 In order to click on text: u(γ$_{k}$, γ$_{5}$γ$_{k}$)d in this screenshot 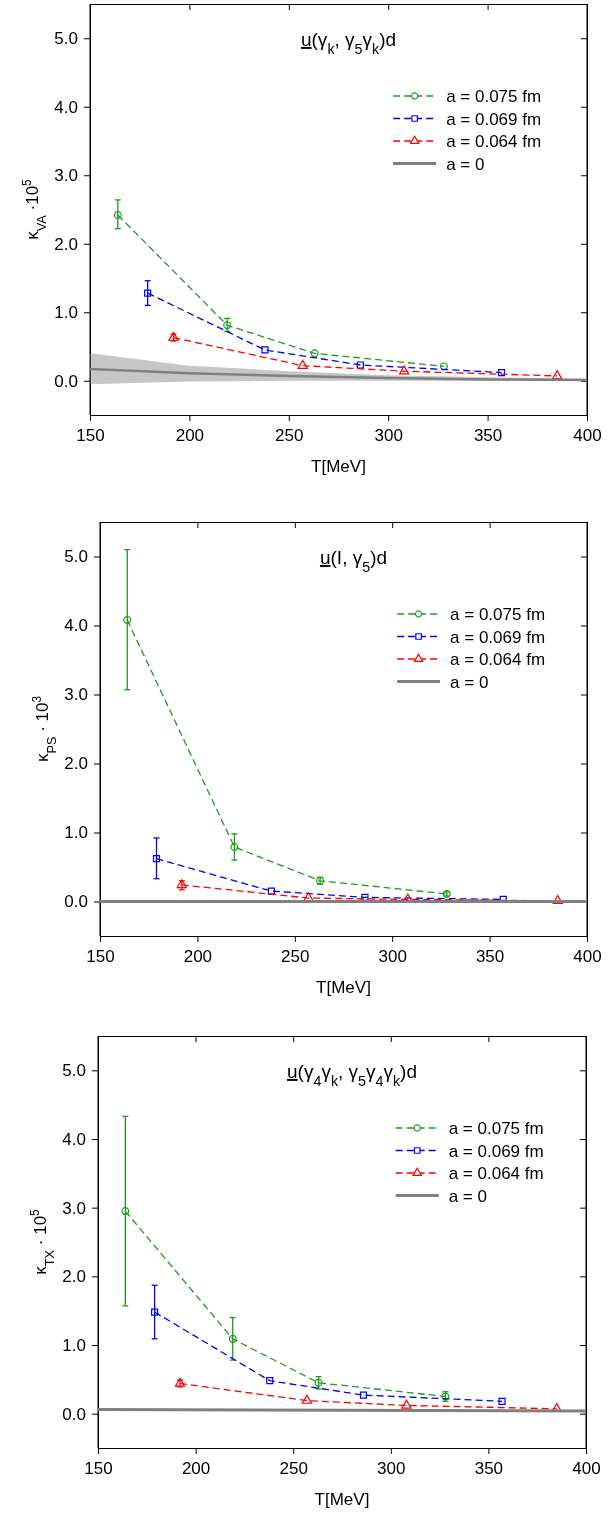, I will do `click(348, 43)`.